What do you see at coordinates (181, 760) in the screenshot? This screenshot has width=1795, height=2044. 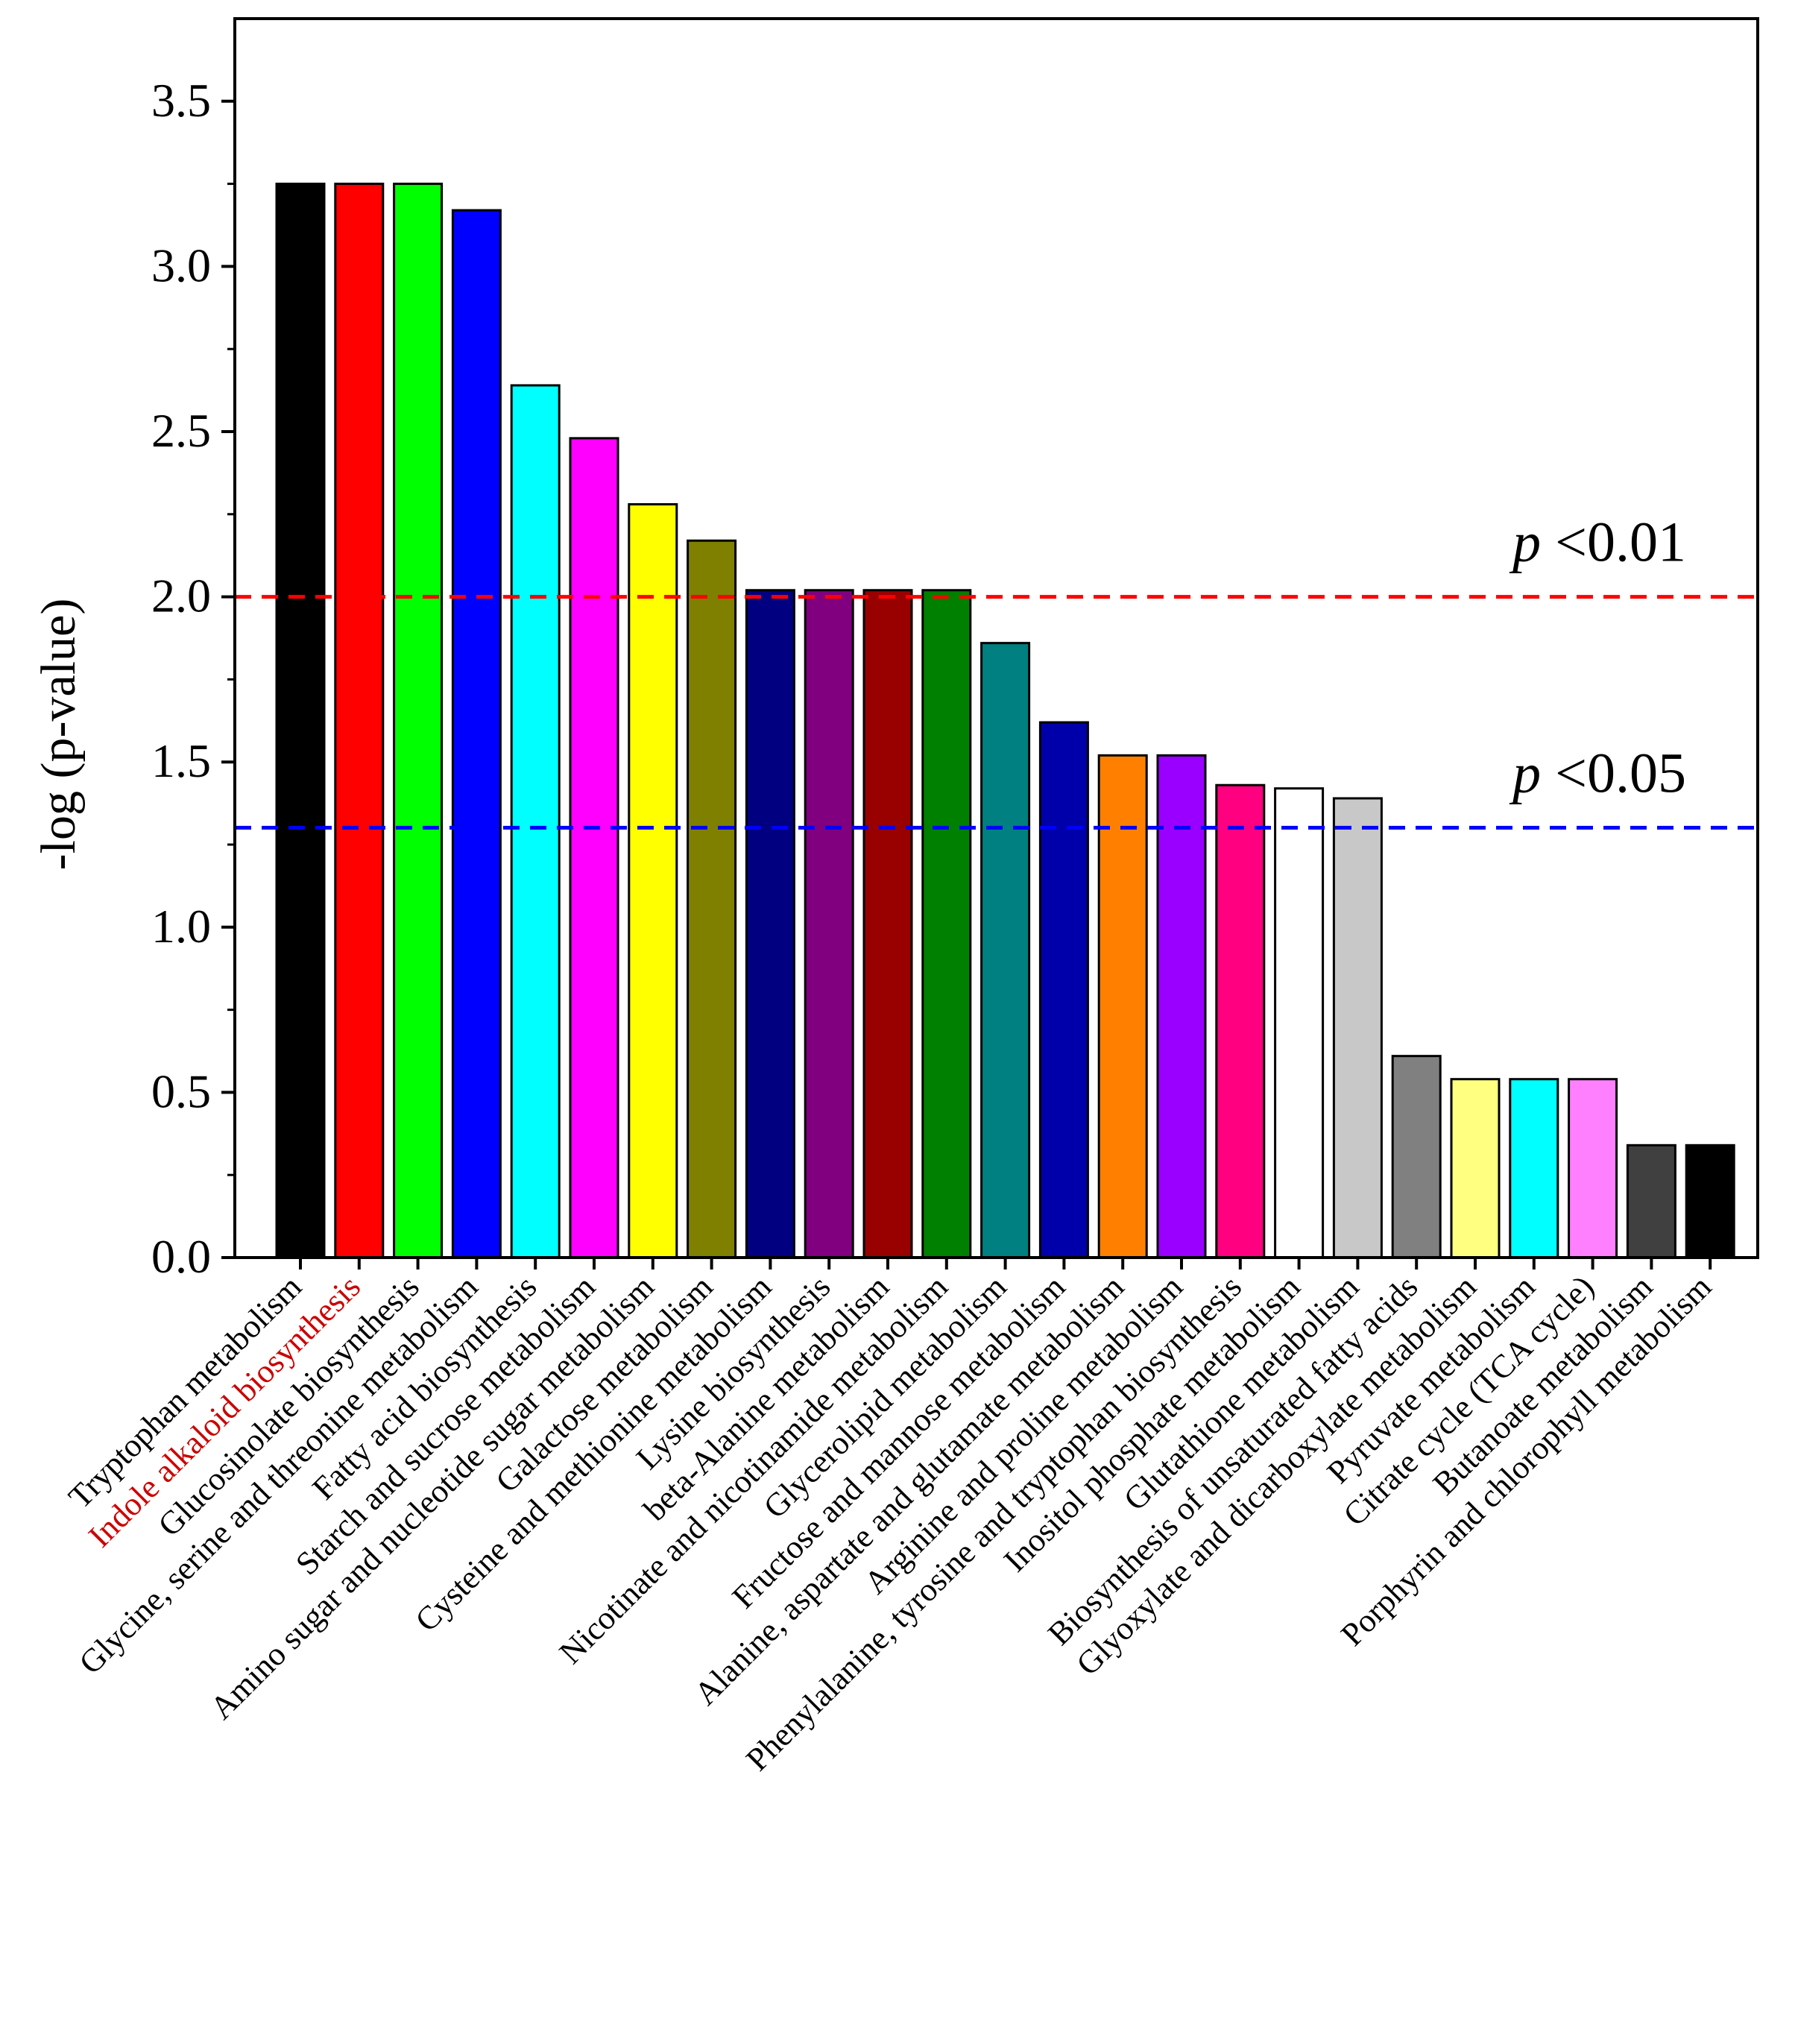 I see `y-tick-label: 1.5` at bounding box center [181, 760].